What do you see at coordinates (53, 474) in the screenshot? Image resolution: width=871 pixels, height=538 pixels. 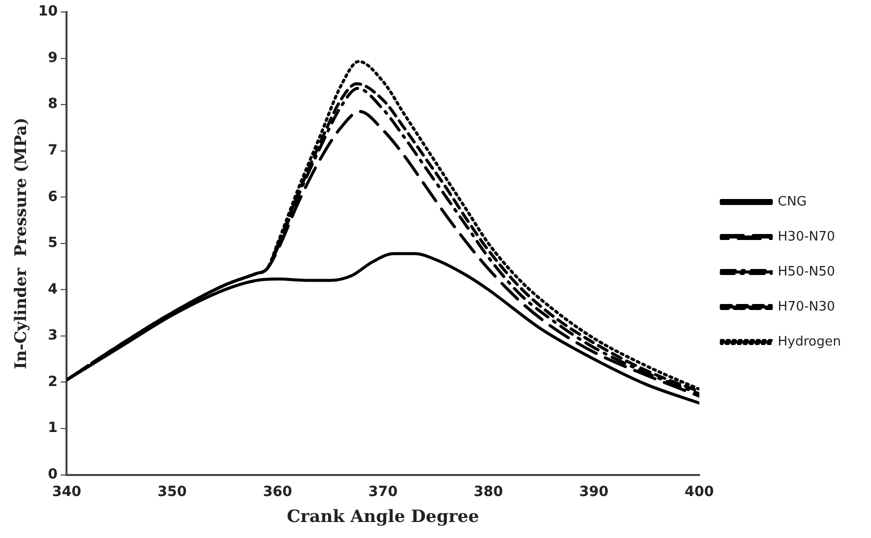 I see `y-tick-label: 0` at bounding box center [53, 474].